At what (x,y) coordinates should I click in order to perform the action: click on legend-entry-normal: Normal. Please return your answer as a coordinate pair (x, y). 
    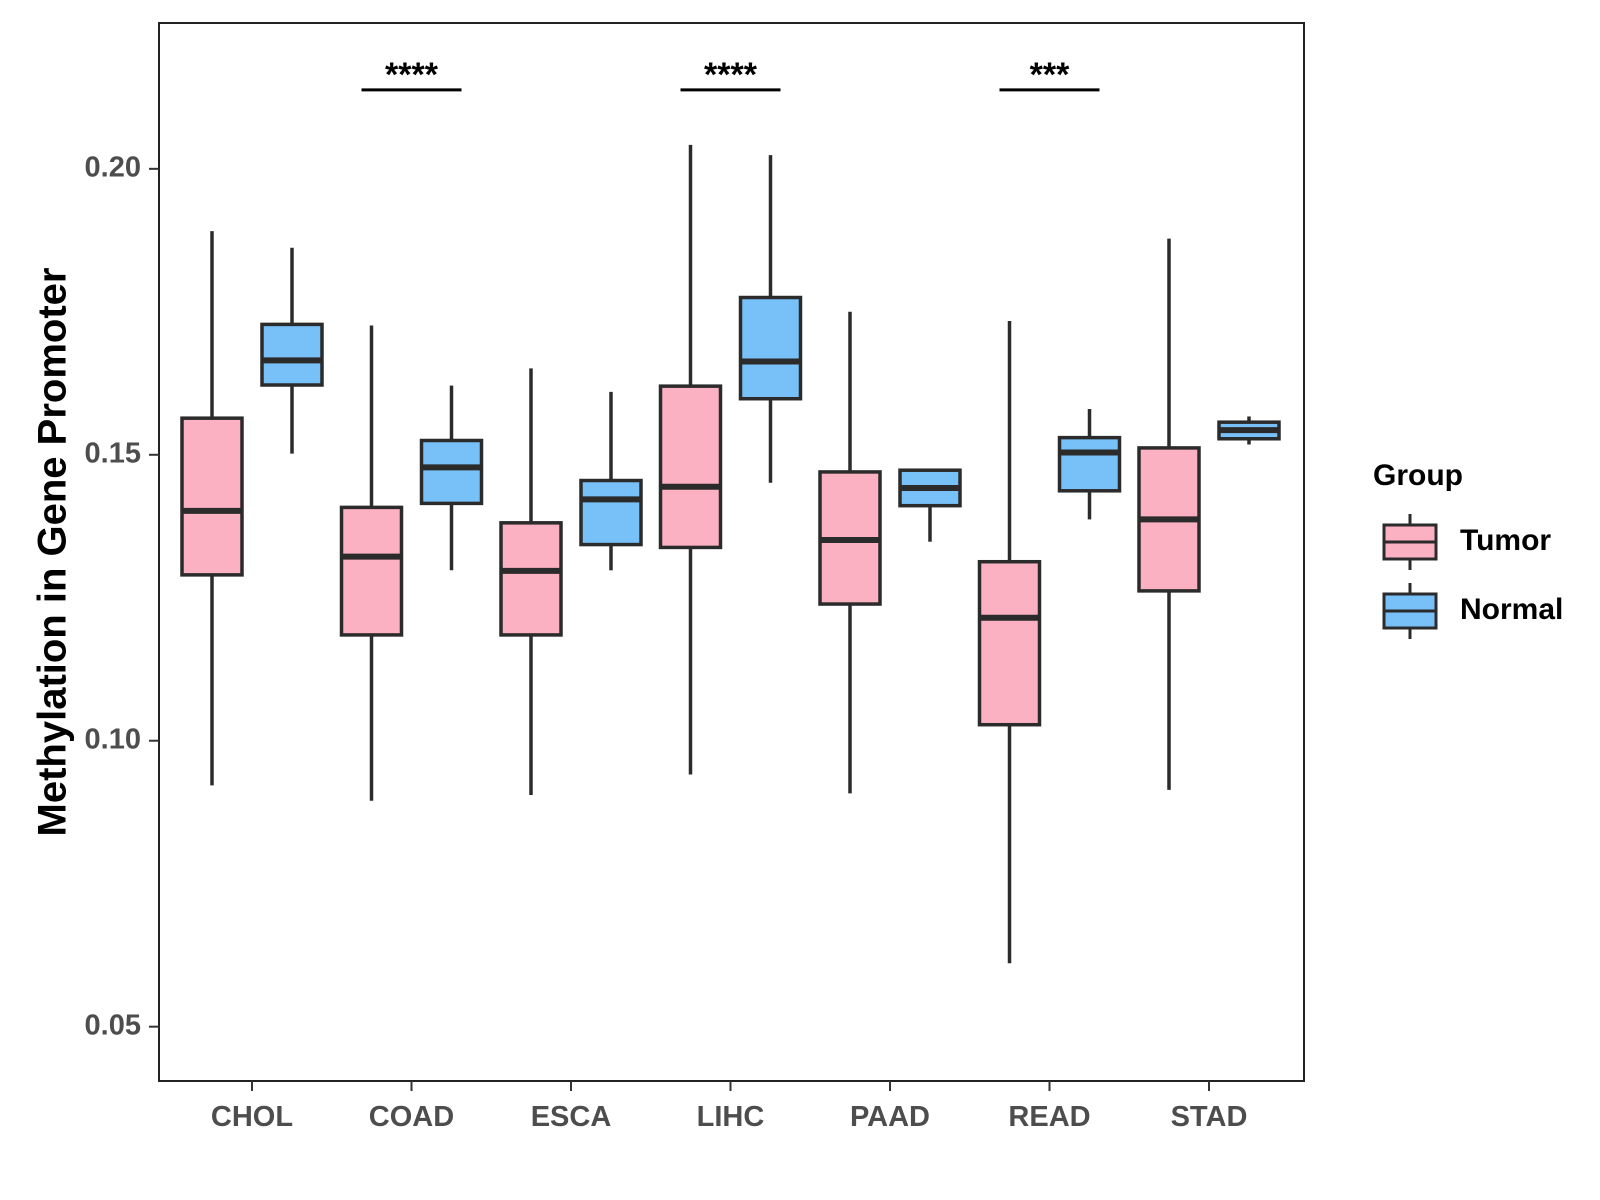
    Looking at the image, I should click on (1472, 611).